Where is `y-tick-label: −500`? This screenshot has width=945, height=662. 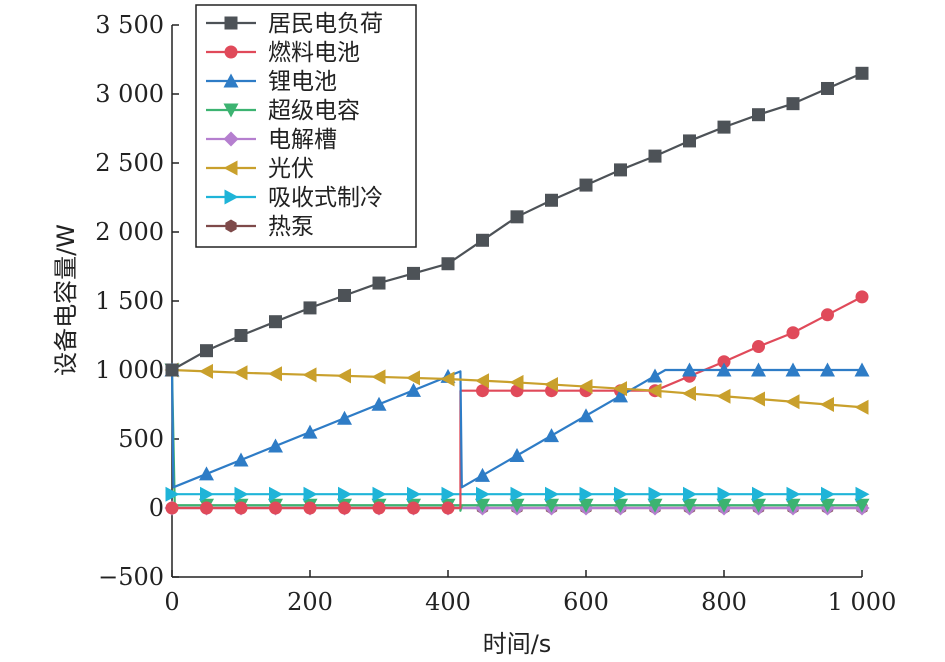
y-tick-label: −500 is located at coordinates (131, 577).